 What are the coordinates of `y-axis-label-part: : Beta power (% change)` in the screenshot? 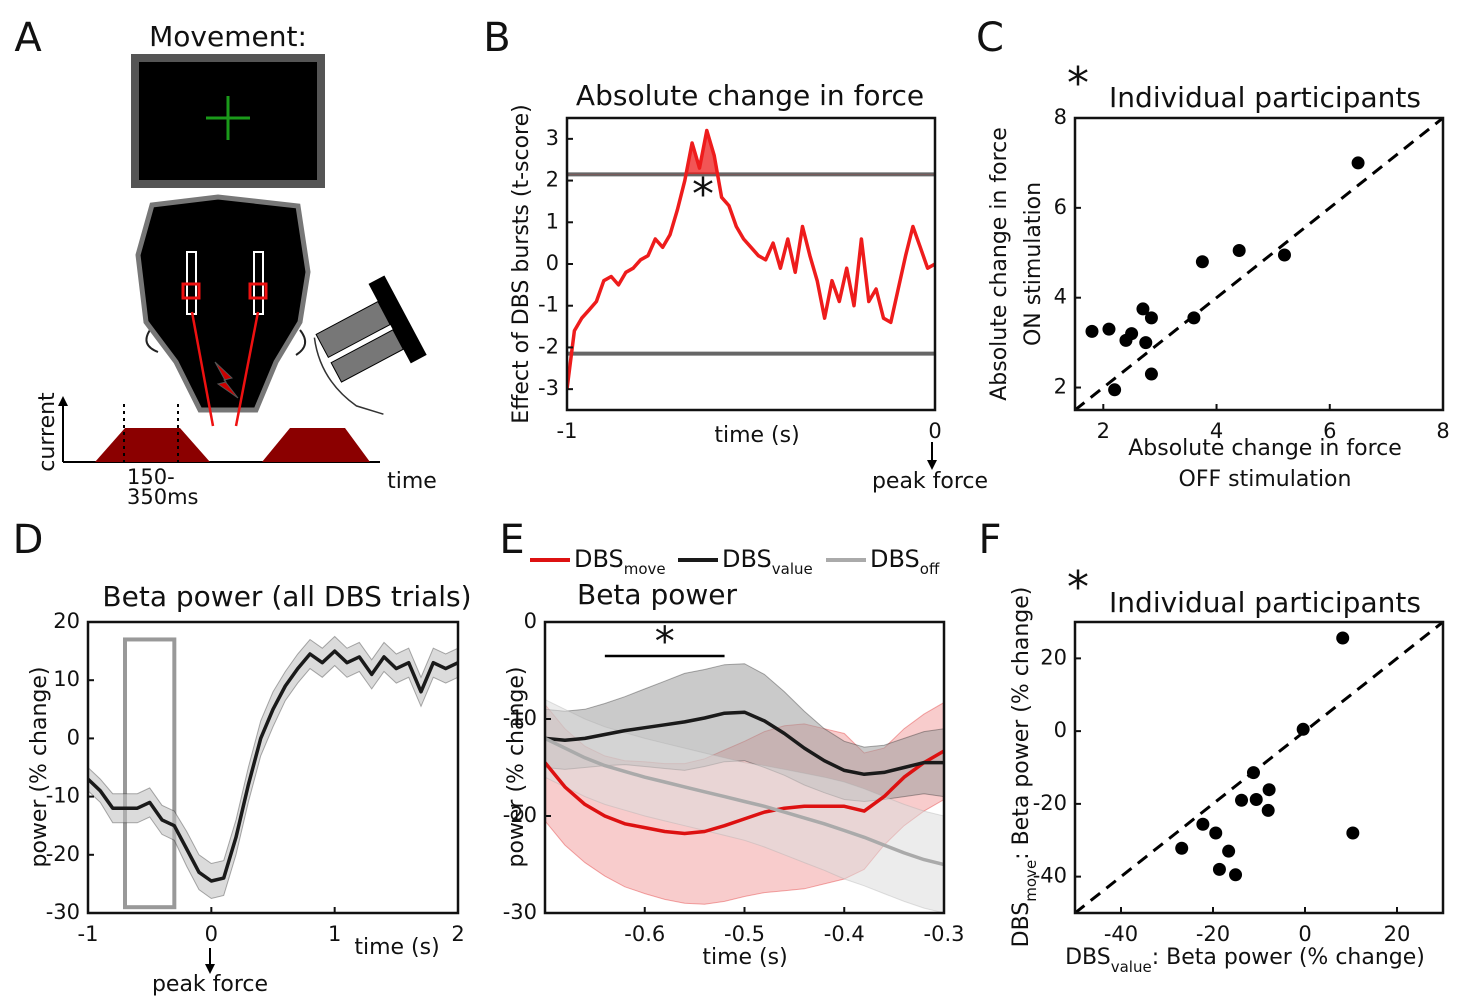 It's located at (1021, 723).